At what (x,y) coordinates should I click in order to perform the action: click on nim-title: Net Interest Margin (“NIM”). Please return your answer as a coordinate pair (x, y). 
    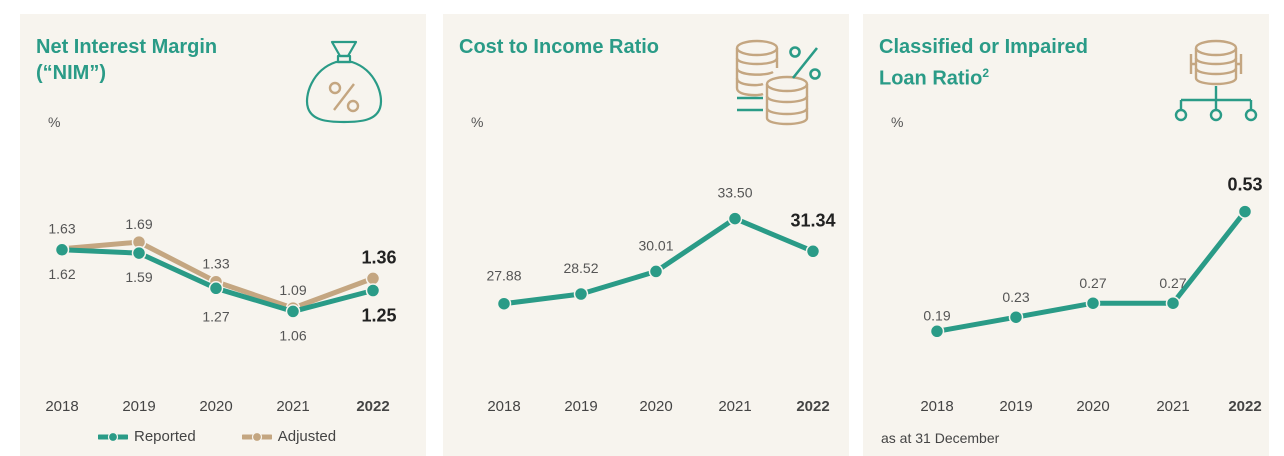
    Looking at the image, I should click on (161, 60).